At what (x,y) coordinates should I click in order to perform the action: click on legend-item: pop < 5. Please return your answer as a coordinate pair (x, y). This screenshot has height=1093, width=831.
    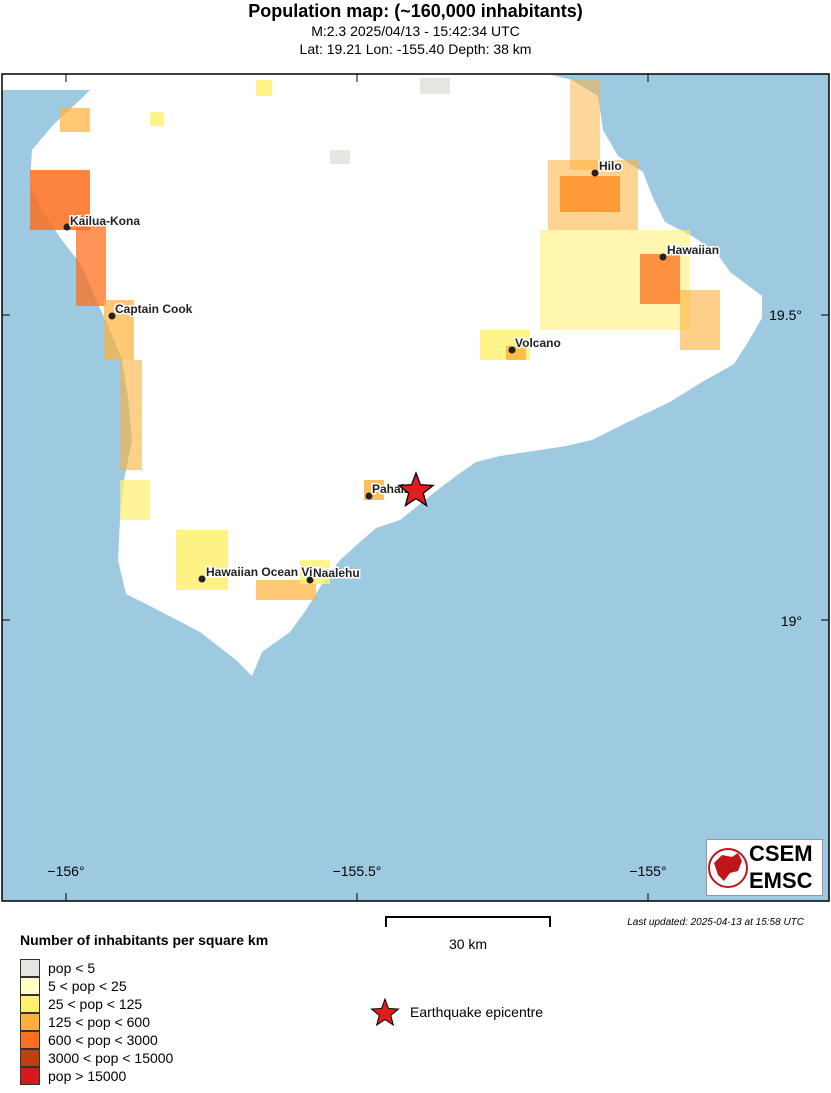
    Looking at the image, I should click on (96, 968).